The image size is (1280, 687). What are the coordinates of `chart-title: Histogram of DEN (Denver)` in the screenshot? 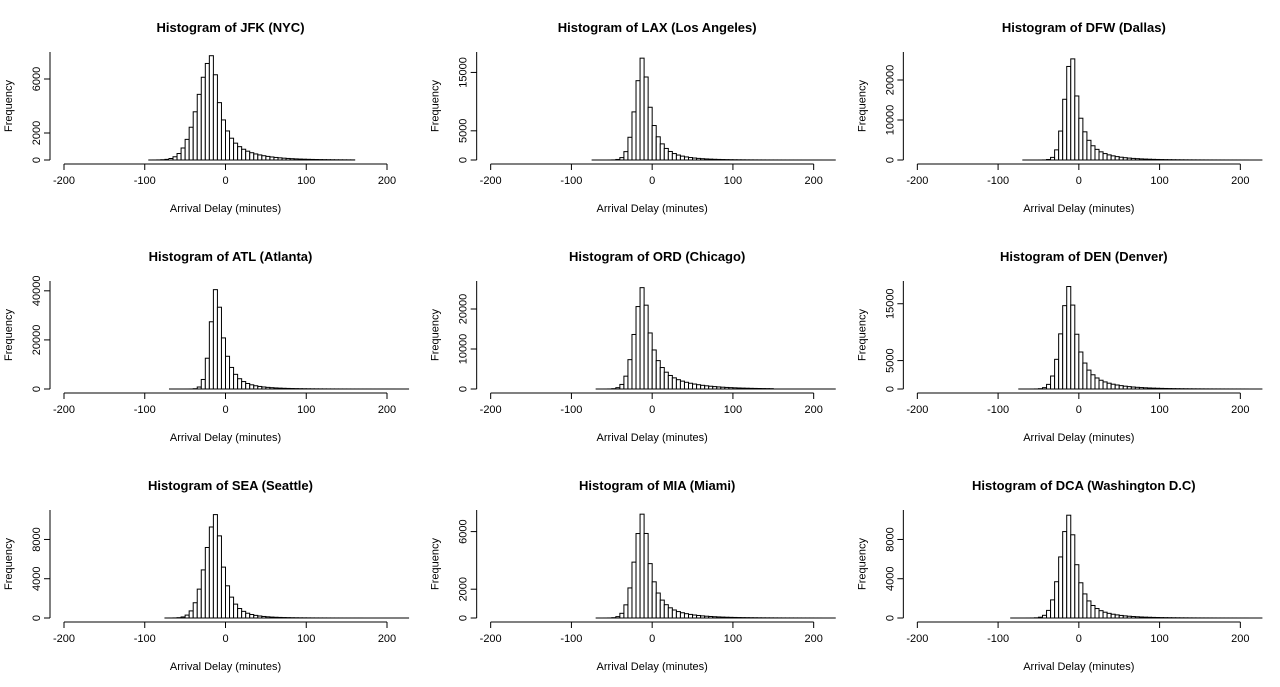 It's located at (1084, 256).